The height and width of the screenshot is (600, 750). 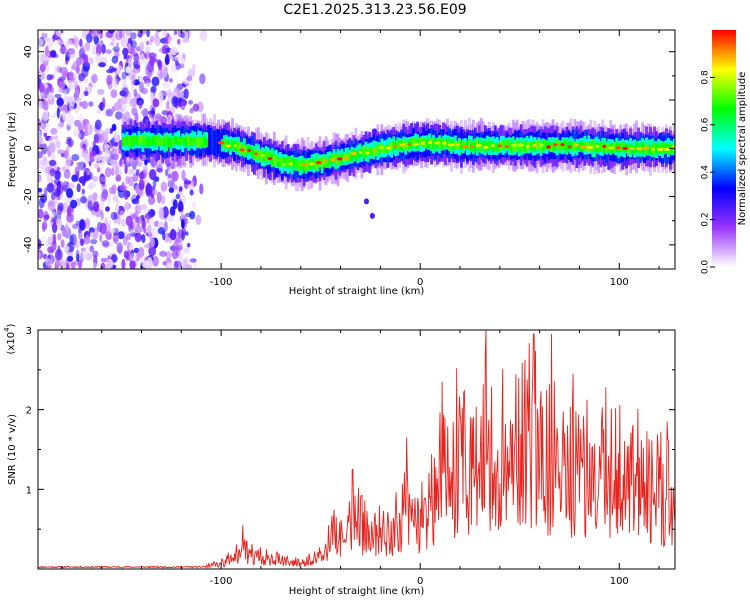 What do you see at coordinates (11, 343) in the screenshot?
I see `y-multiplier-base: (x10` at bounding box center [11, 343].